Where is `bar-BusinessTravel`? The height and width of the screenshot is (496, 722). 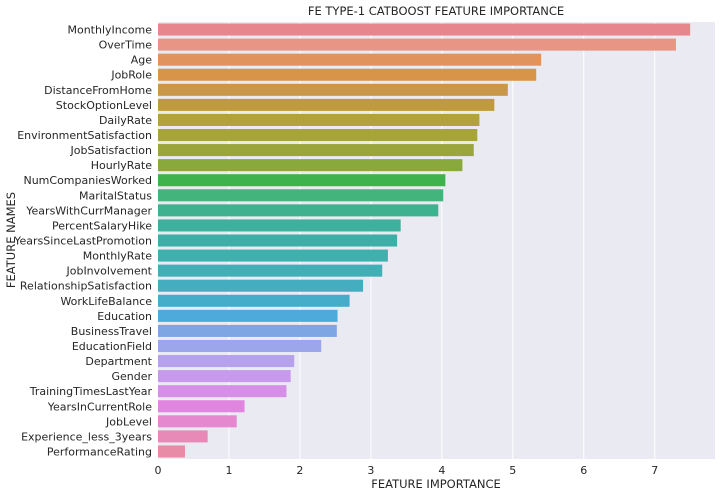
bar-BusinessTravel is located at coordinates (247, 330).